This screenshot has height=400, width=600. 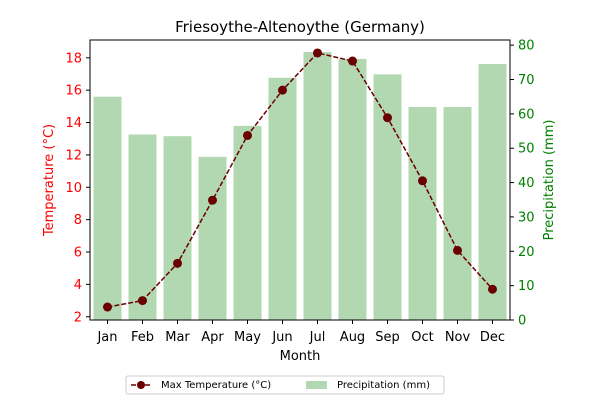 I want to click on precip-bar-jun, so click(x=282, y=198).